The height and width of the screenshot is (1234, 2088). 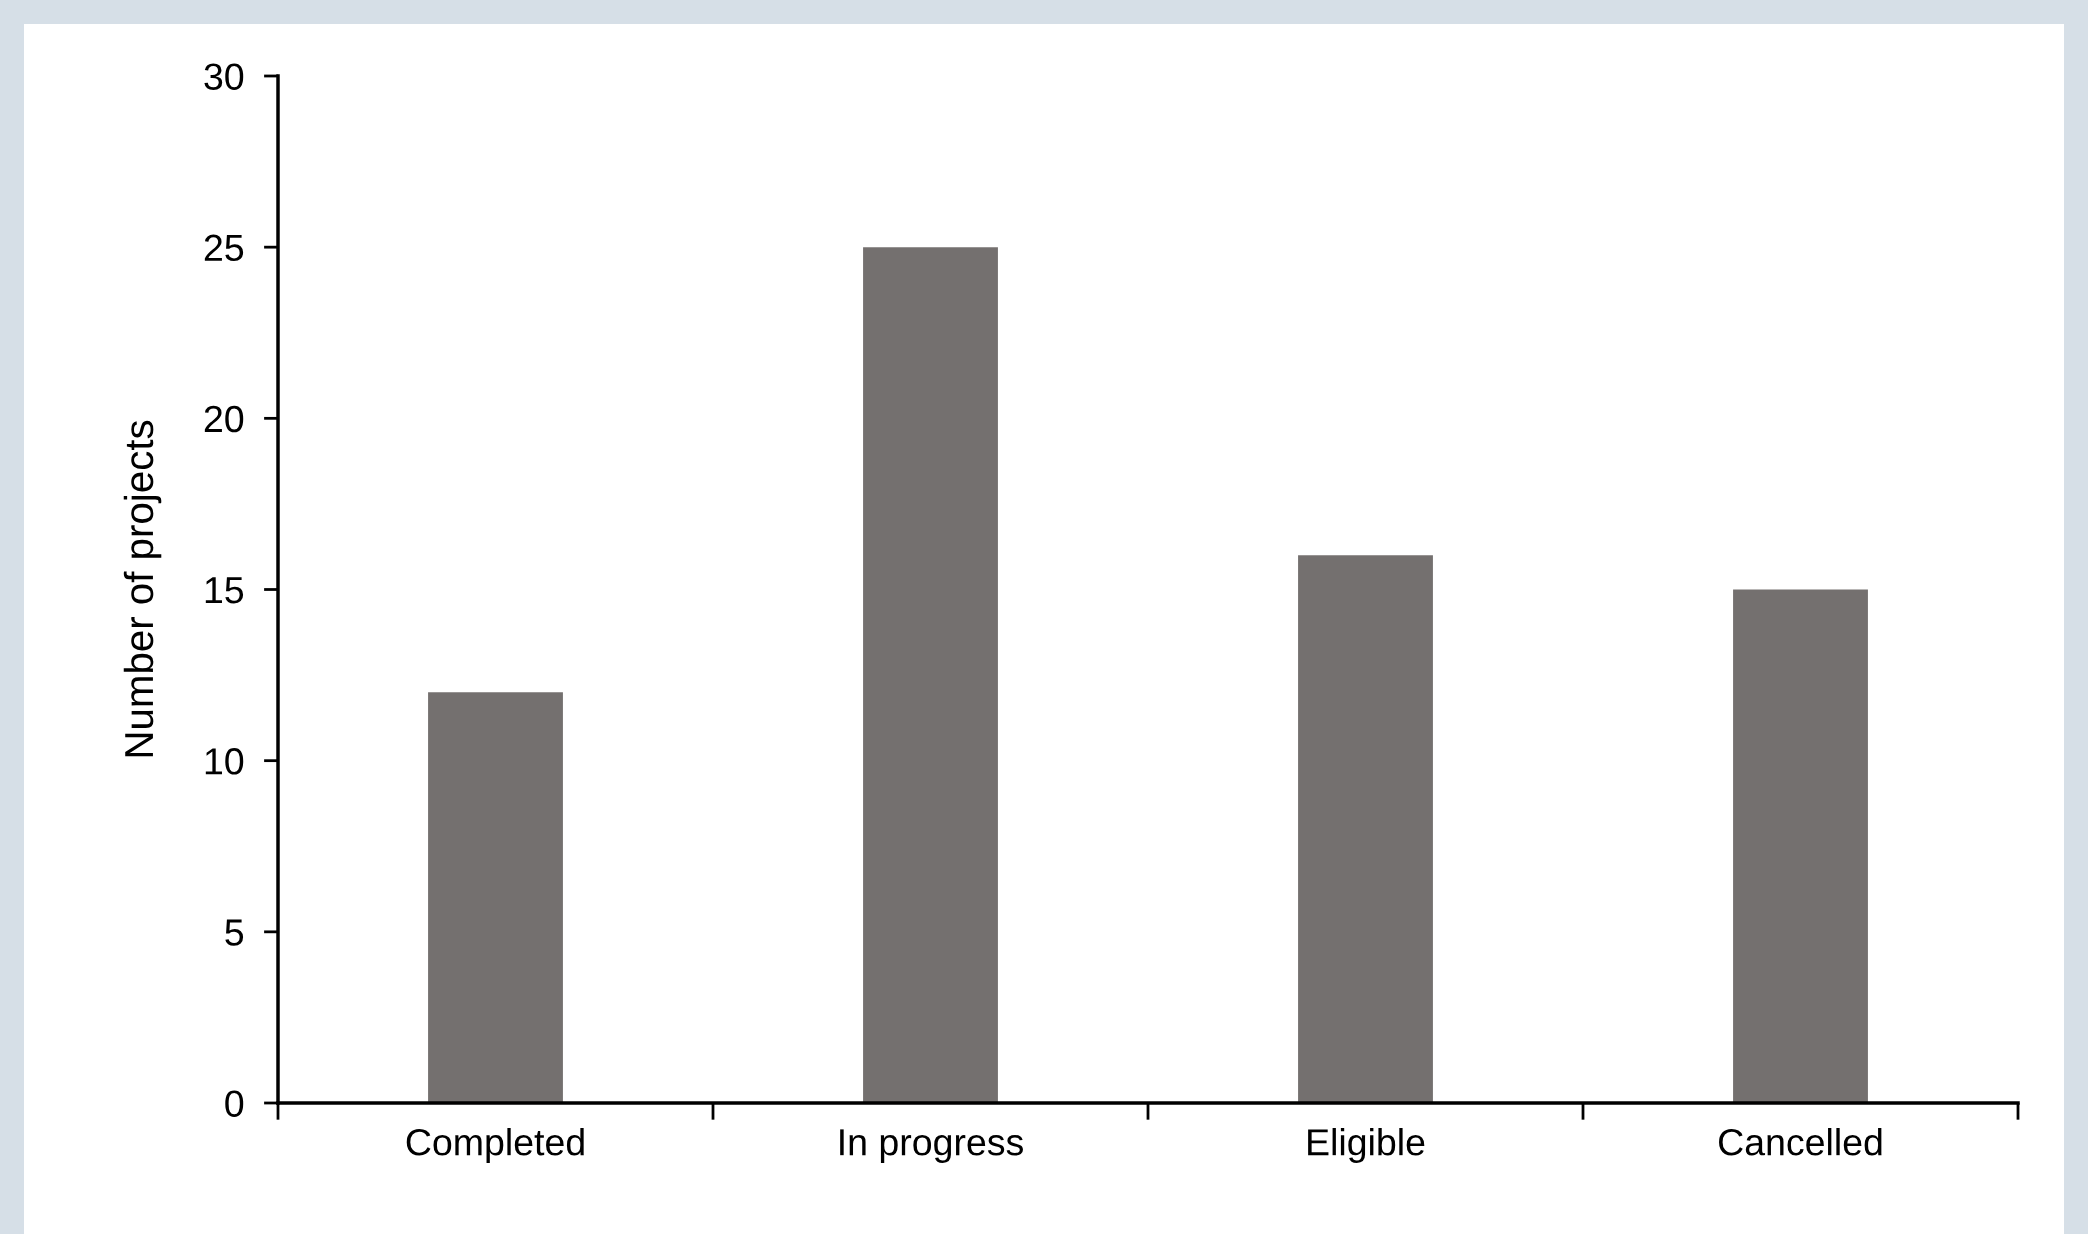 I want to click on x-tick-label: Cancelled, so click(x=1800, y=1142).